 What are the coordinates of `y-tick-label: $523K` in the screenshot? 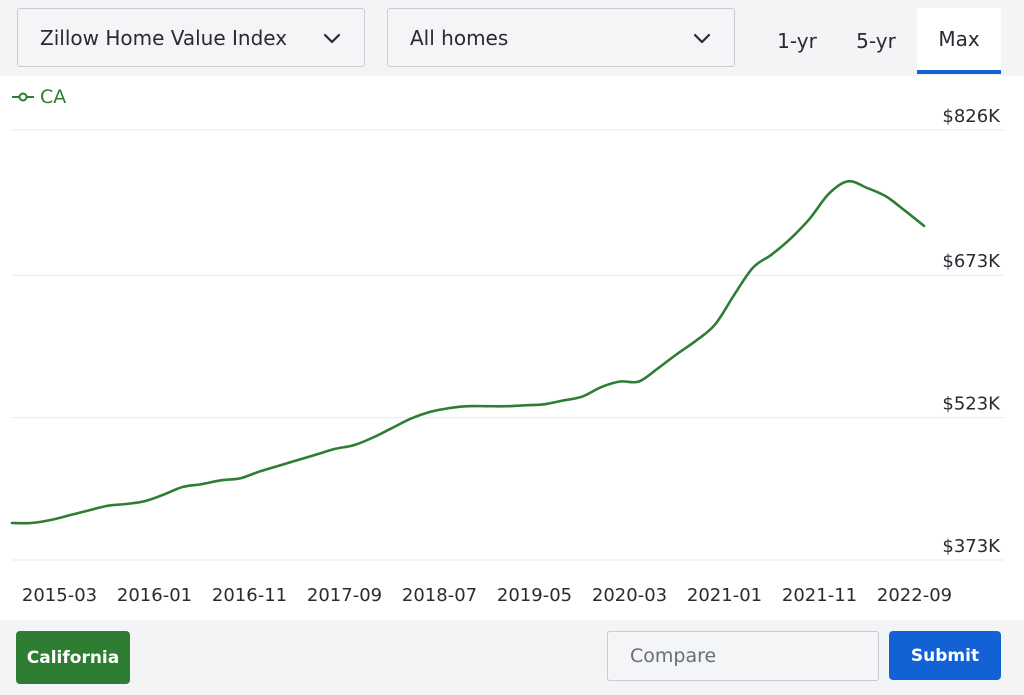 It's located at (971, 404).